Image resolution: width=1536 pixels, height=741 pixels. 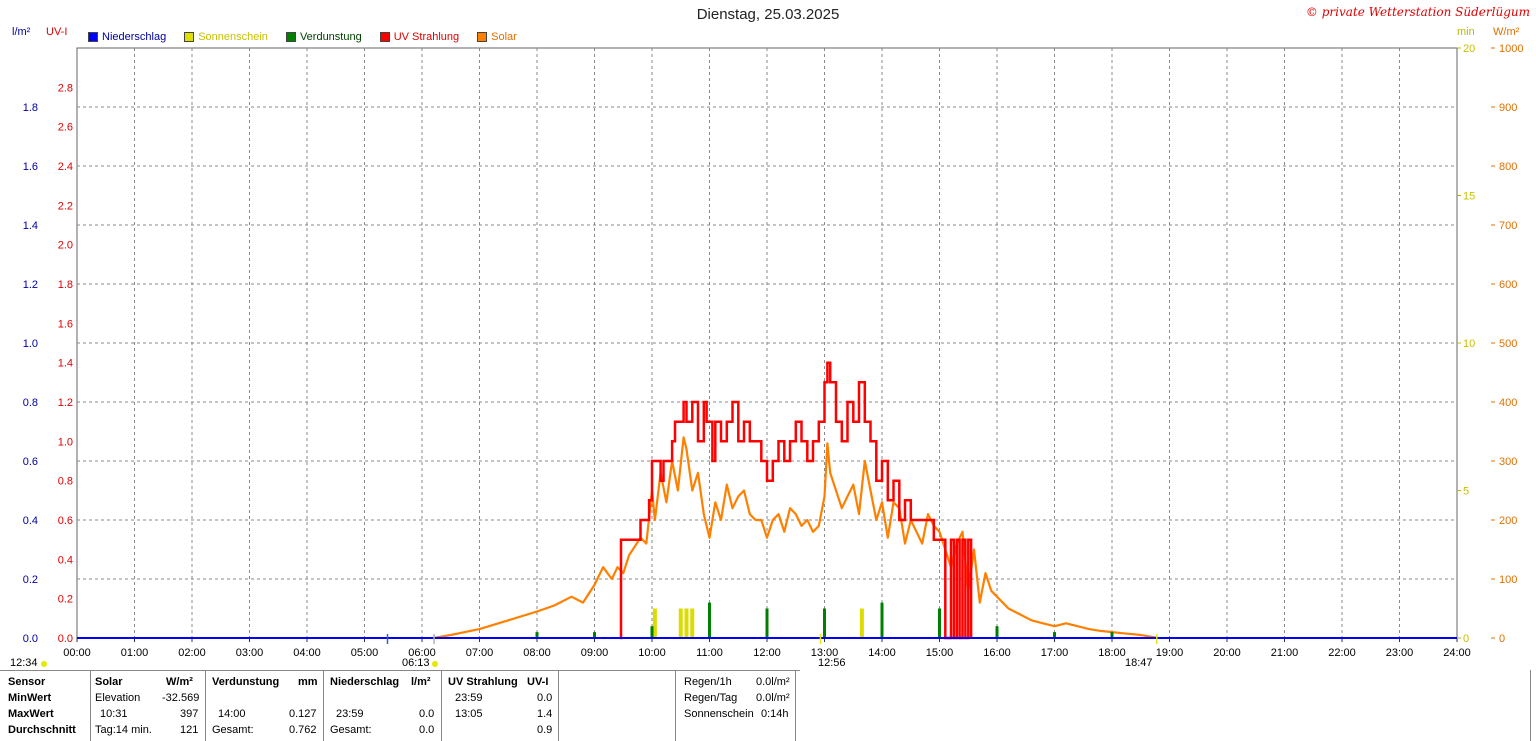 What do you see at coordinates (57, 32) in the screenshot?
I see `unit-uv: UV-I` at bounding box center [57, 32].